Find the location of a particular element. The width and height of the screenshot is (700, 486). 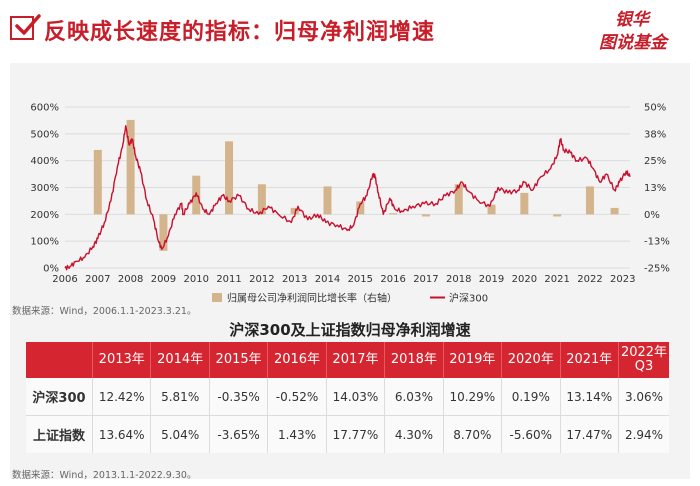

brand-bottom: 图说基金 is located at coordinates (633, 43).